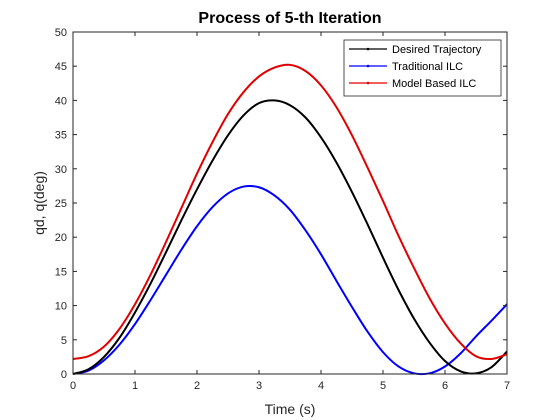  I want to click on y-tick-label: 15, so click(61, 272).